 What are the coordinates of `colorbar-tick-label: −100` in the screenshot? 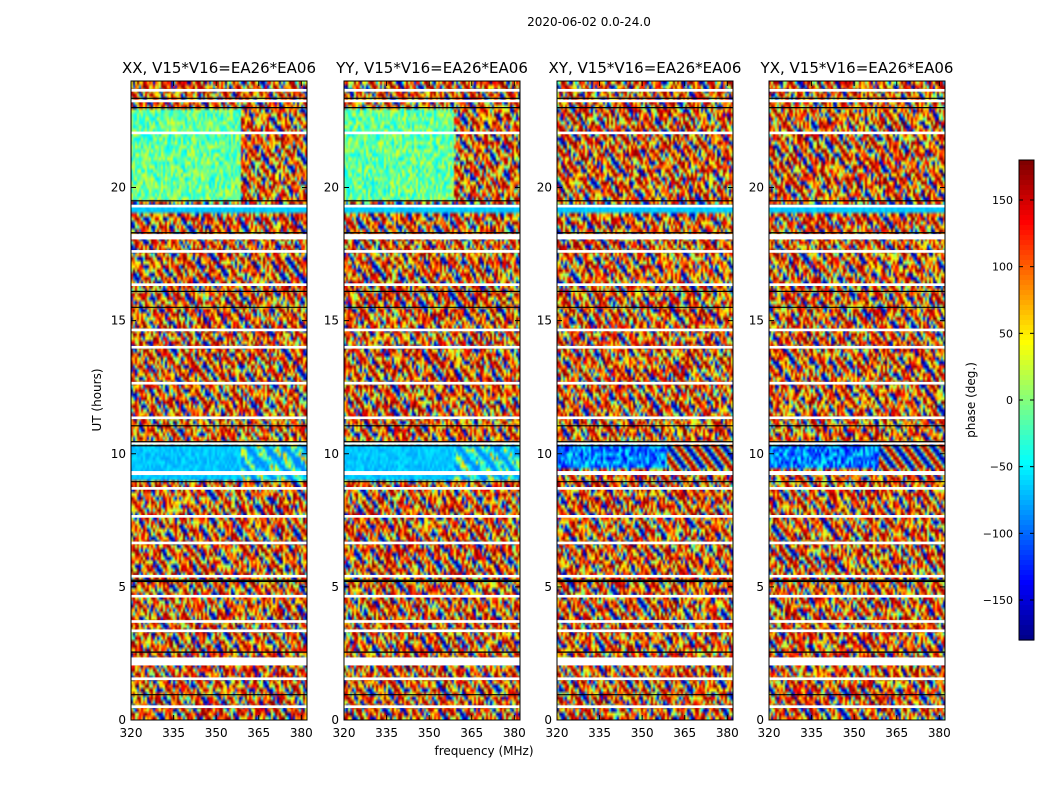 It's located at (998, 533).